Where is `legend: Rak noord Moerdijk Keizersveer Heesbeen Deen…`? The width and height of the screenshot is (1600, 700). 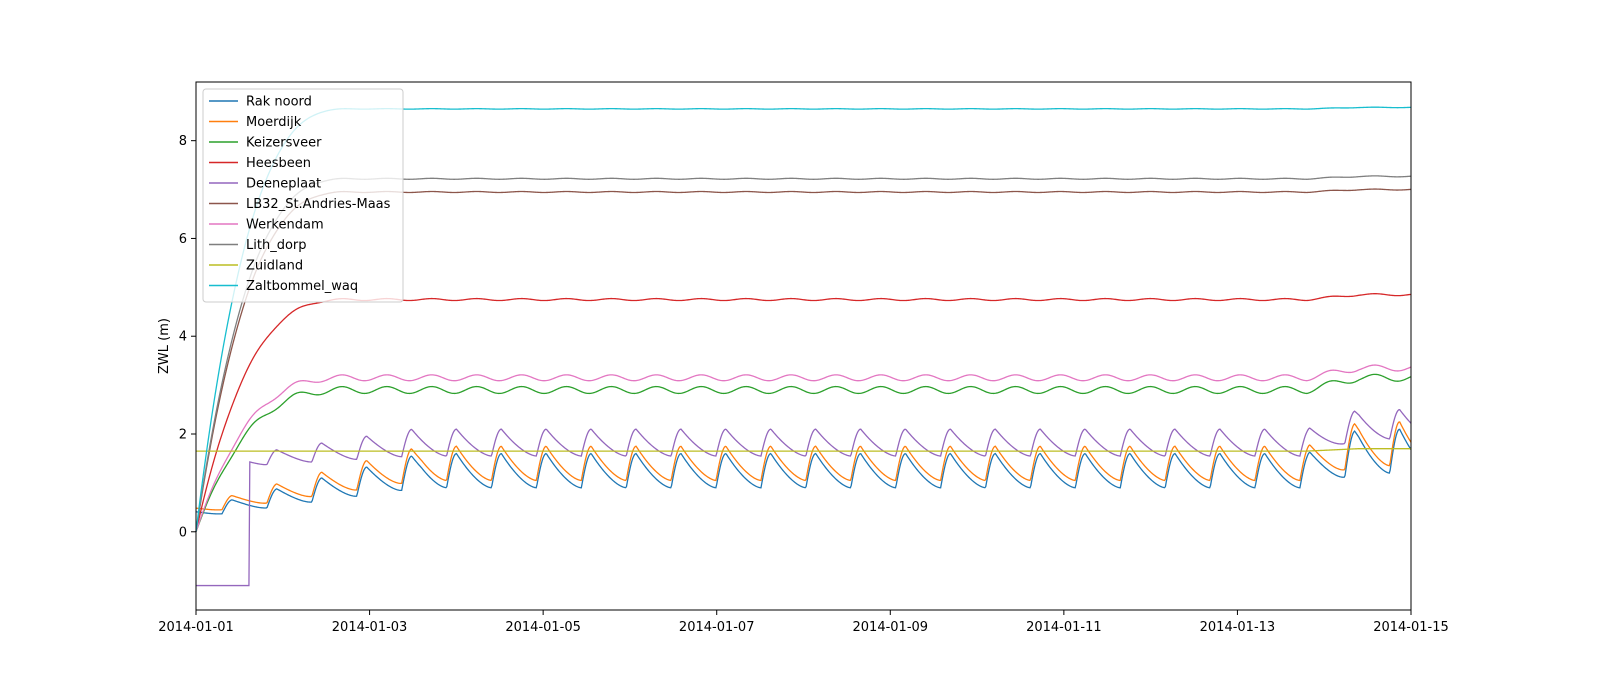 legend: Rak noord Moerdijk Keizersveer Heesbeen Deen… is located at coordinates (303, 195).